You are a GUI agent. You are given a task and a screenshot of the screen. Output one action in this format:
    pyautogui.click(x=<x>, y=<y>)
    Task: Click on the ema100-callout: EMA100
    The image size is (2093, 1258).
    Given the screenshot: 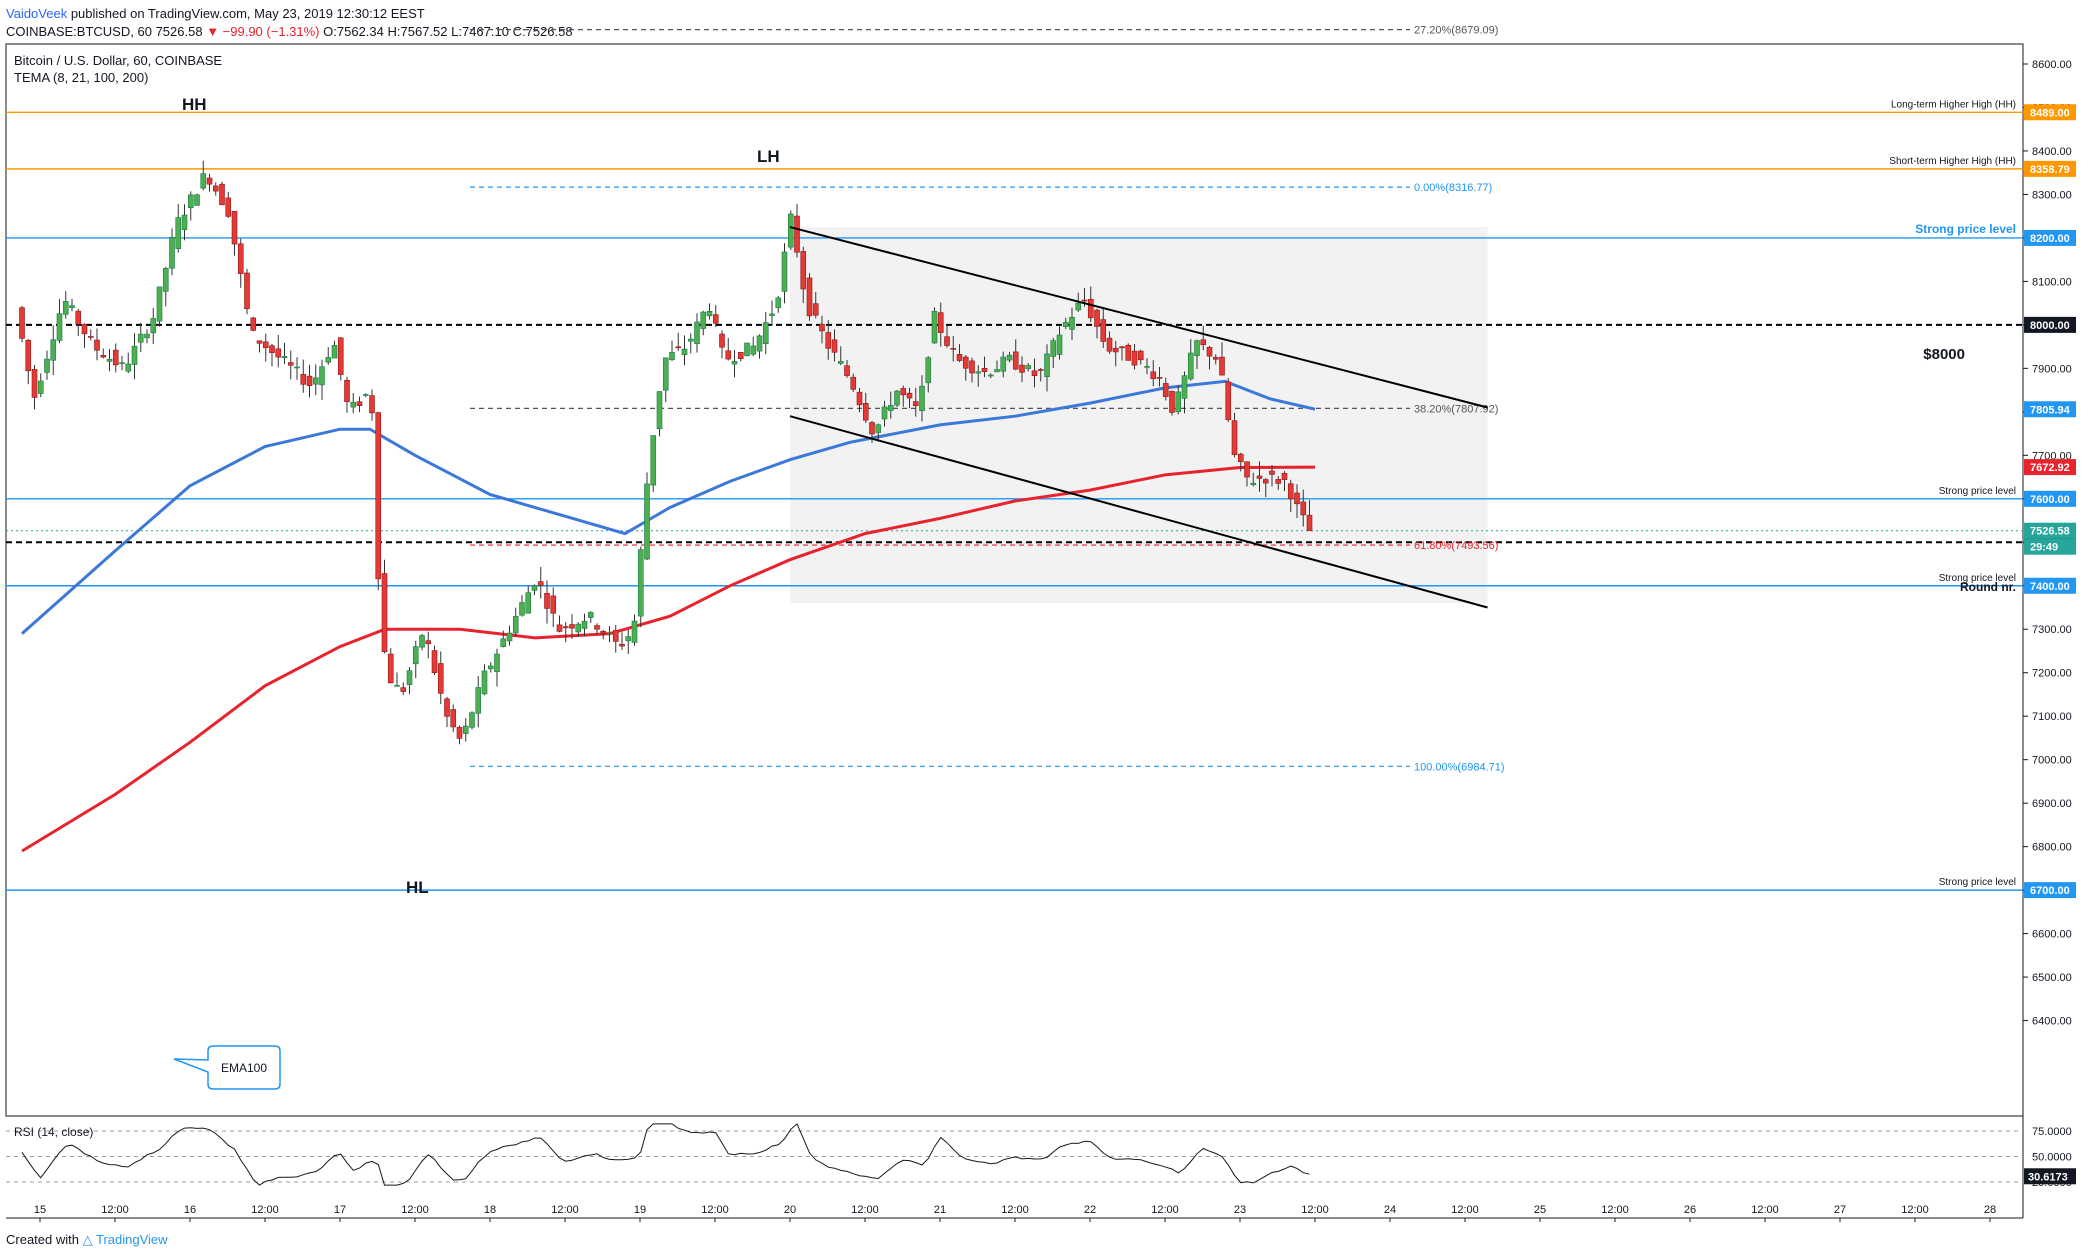 What is the action you would take?
    pyautogui.click(x=227, y=1067)
    